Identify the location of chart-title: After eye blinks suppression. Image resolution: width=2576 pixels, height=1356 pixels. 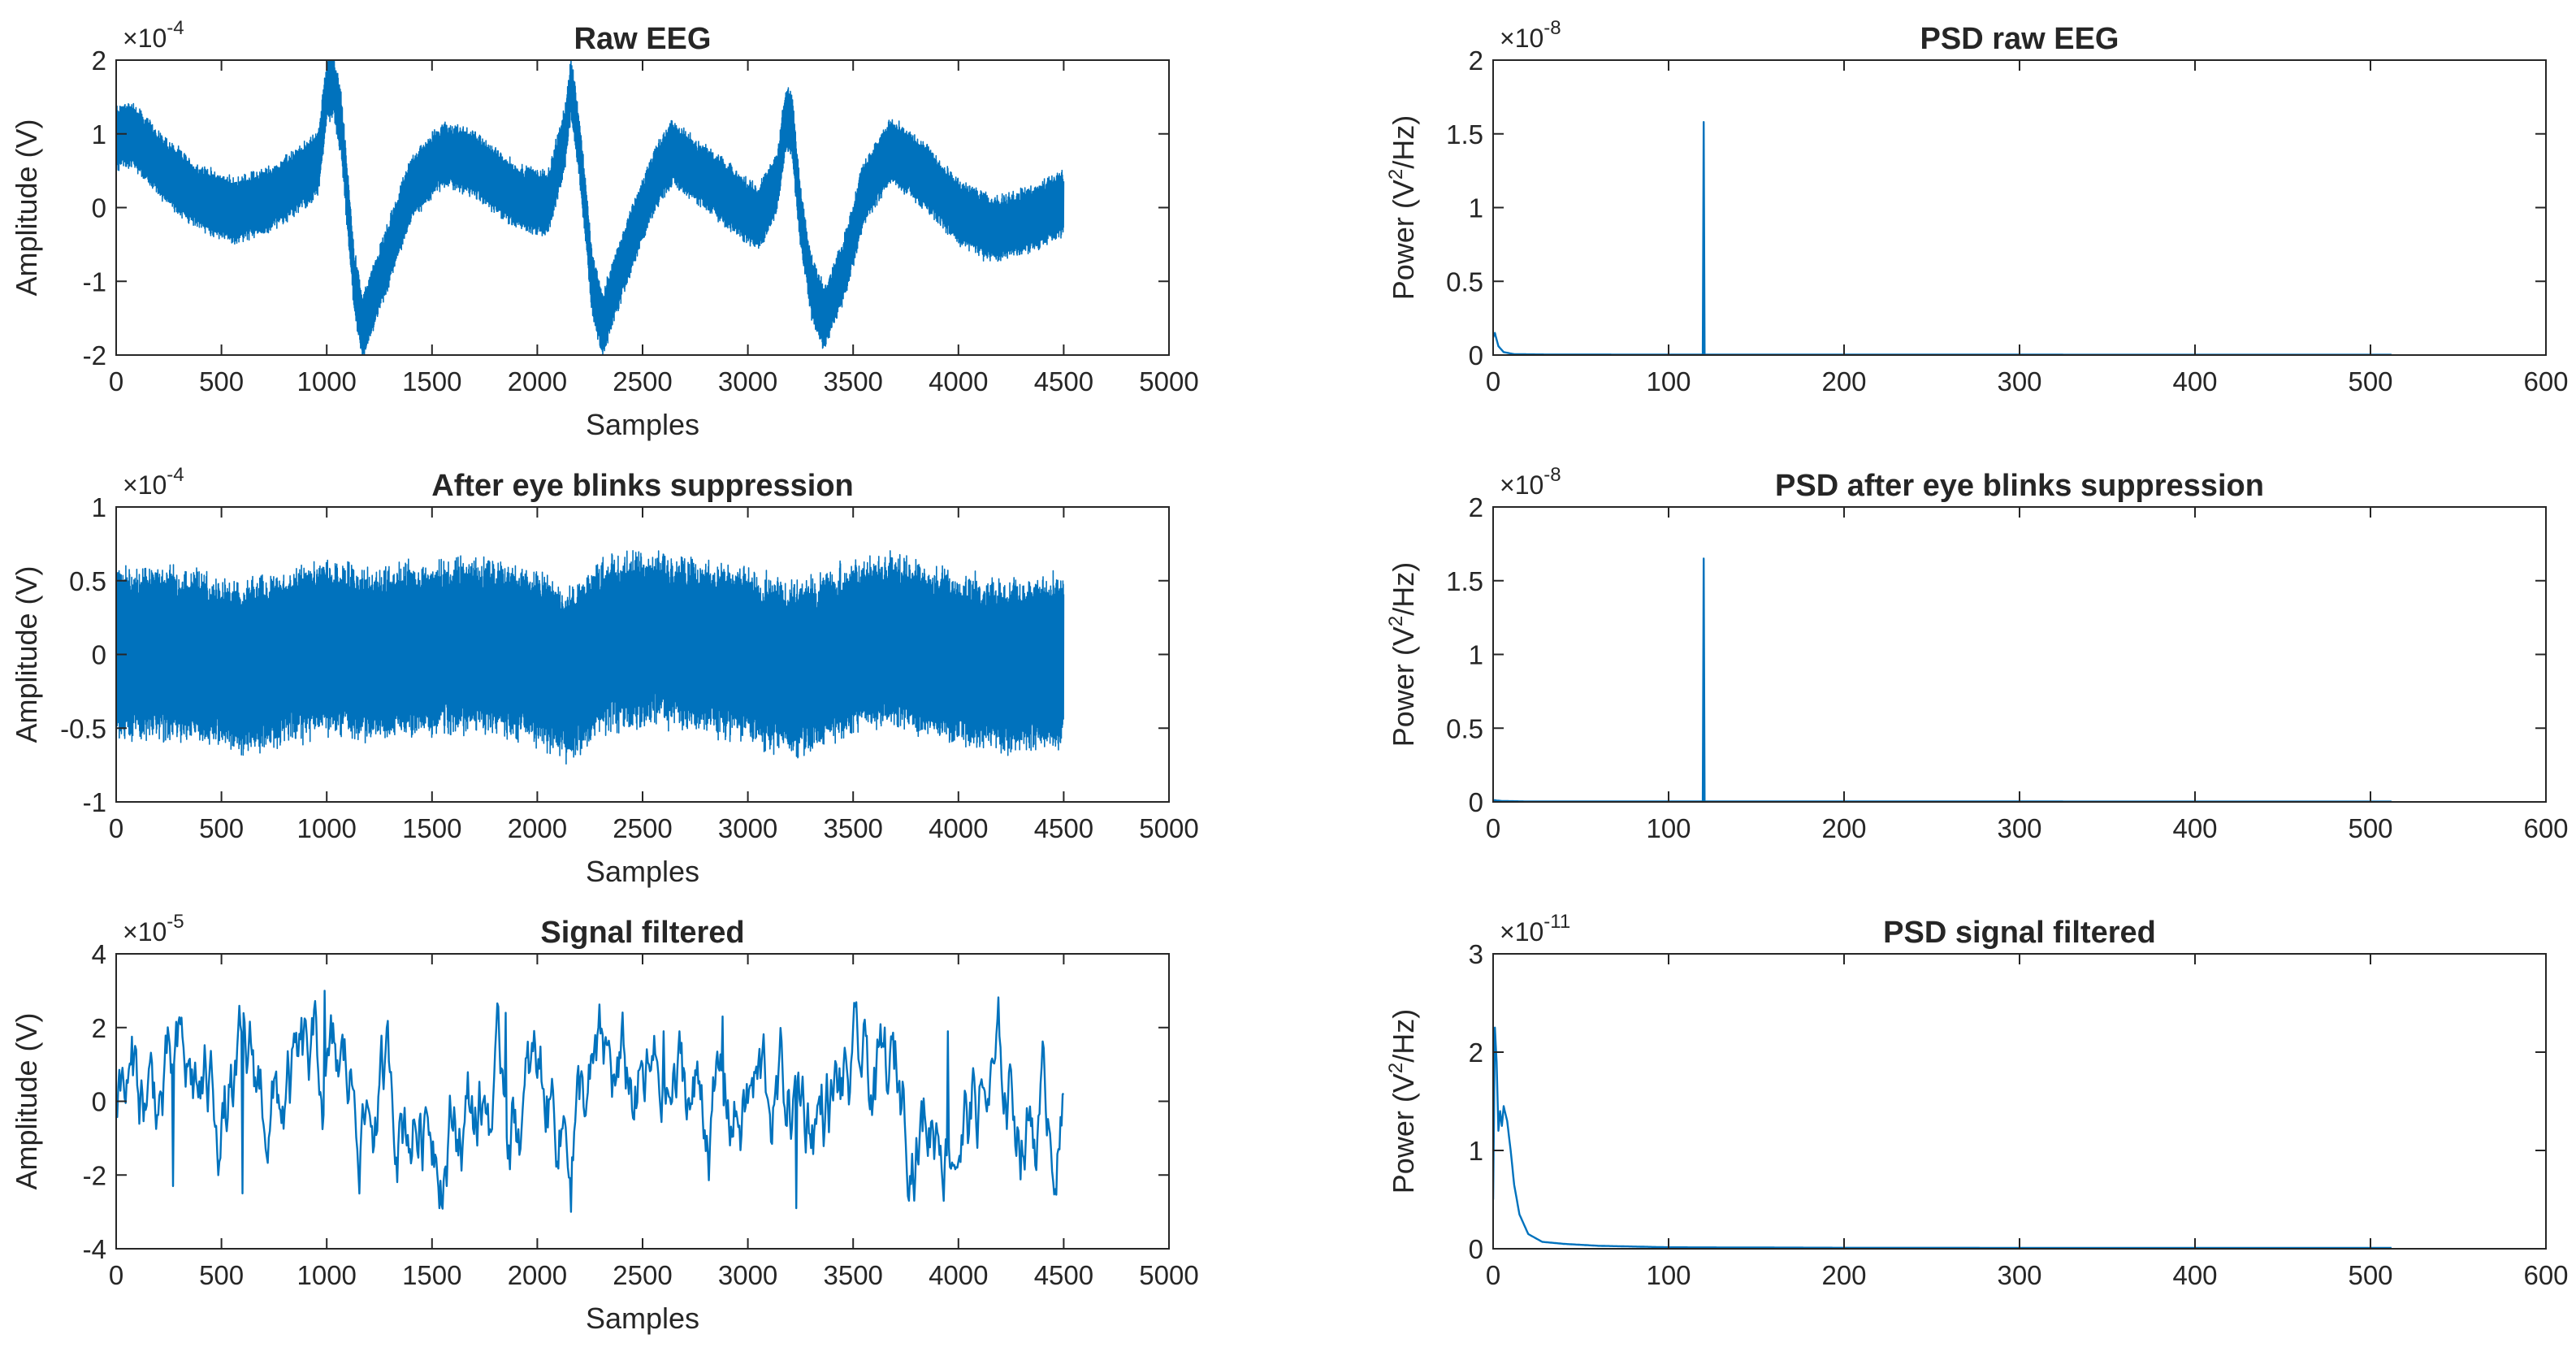
(642, 486).